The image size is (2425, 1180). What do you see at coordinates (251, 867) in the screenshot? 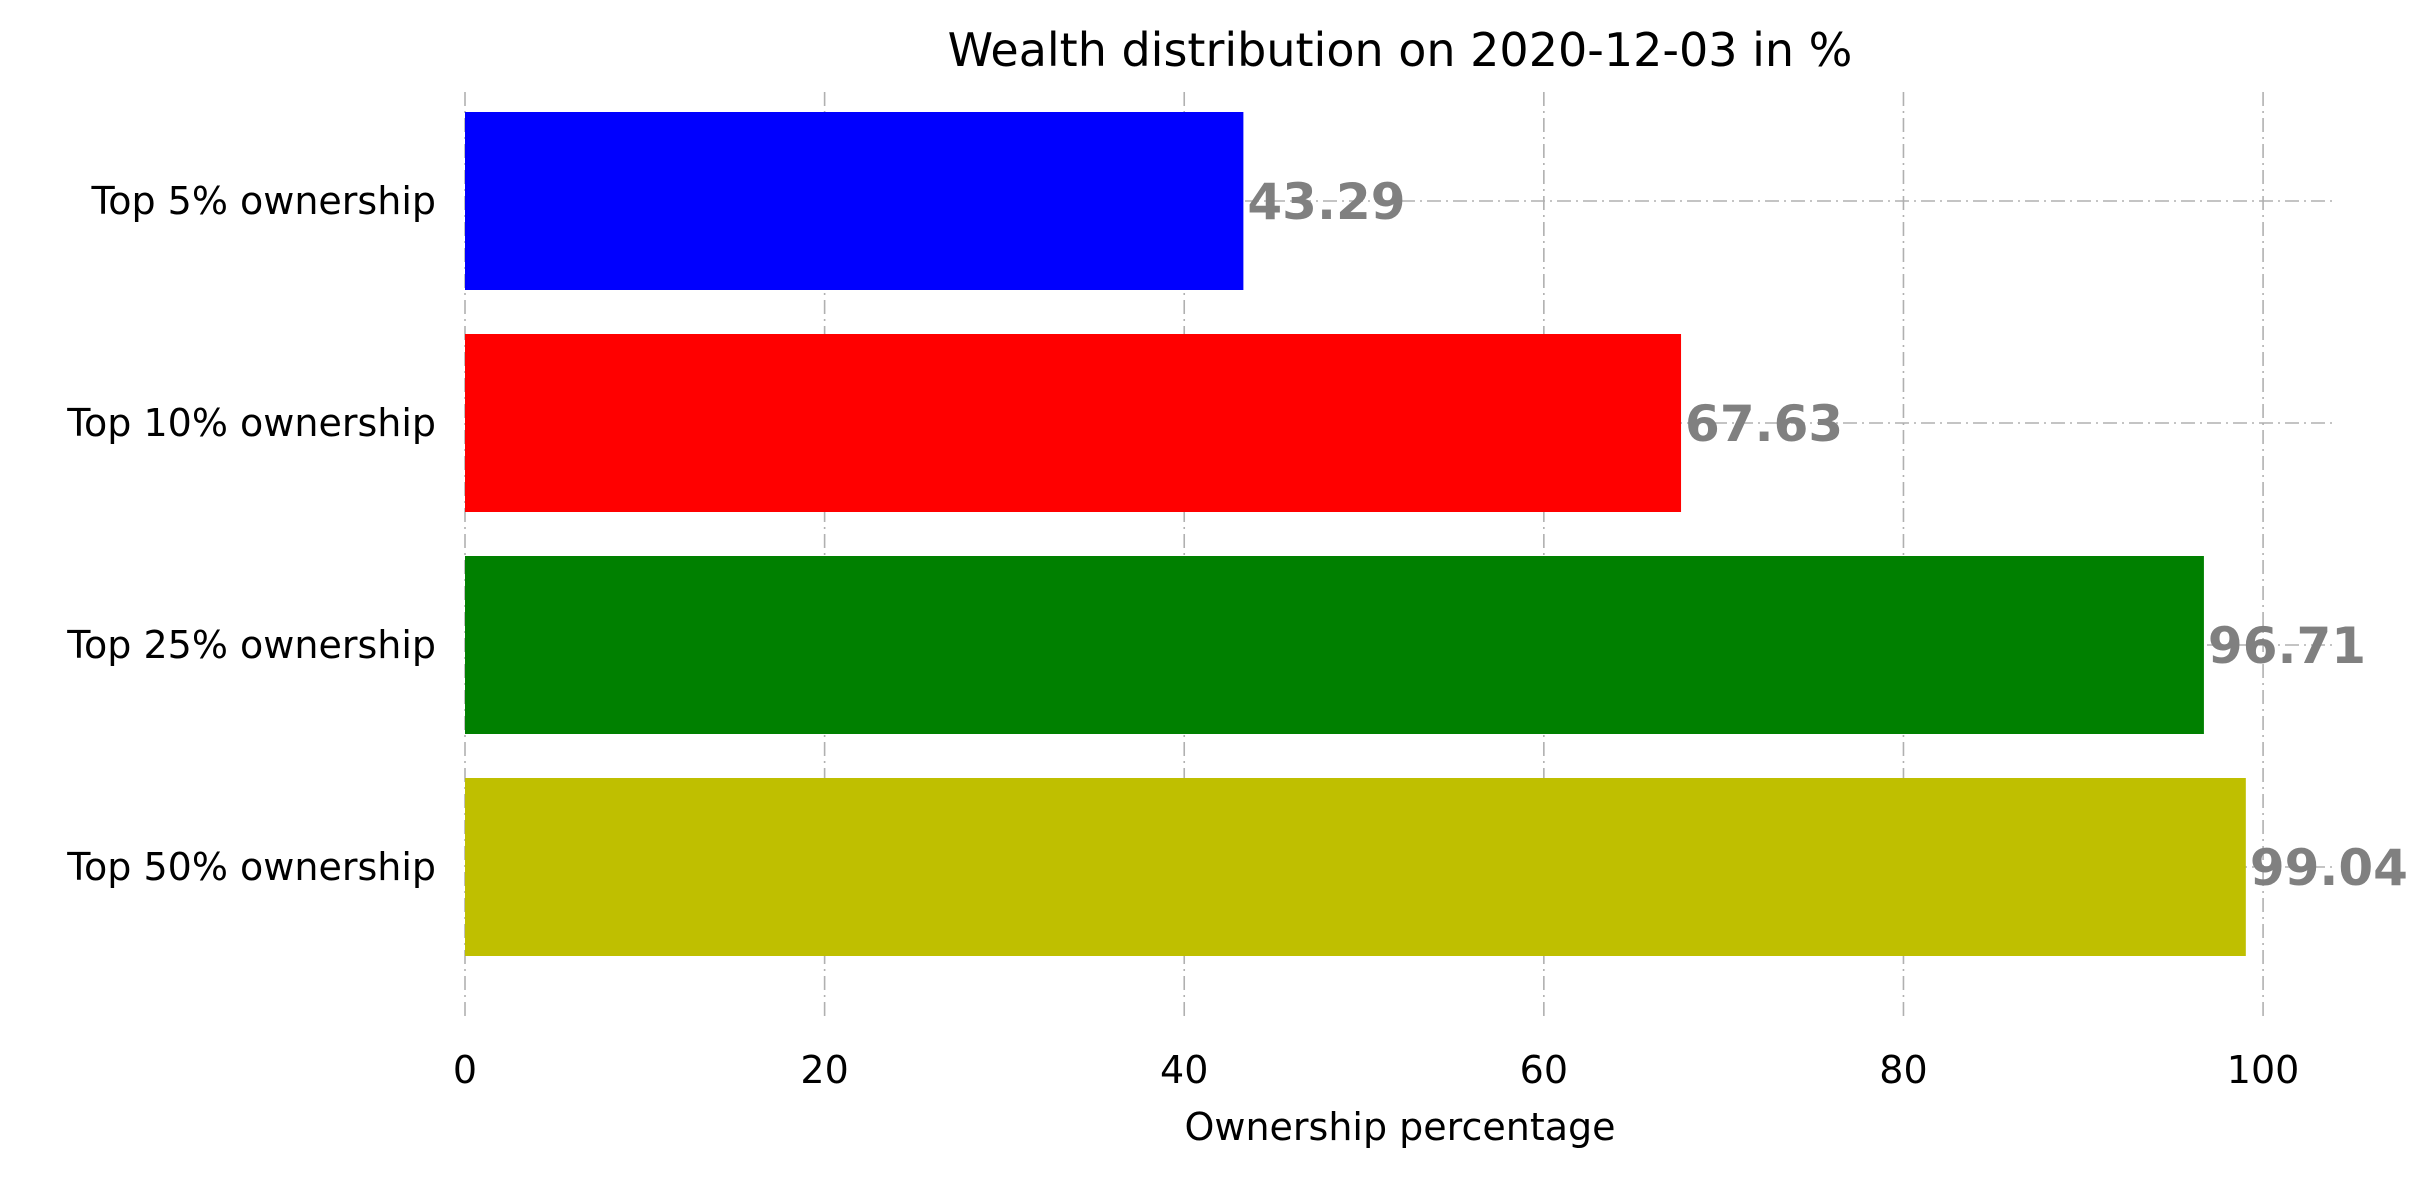
I see `y-category-label: Top 50% ownership` at bounding box center [251, 867].